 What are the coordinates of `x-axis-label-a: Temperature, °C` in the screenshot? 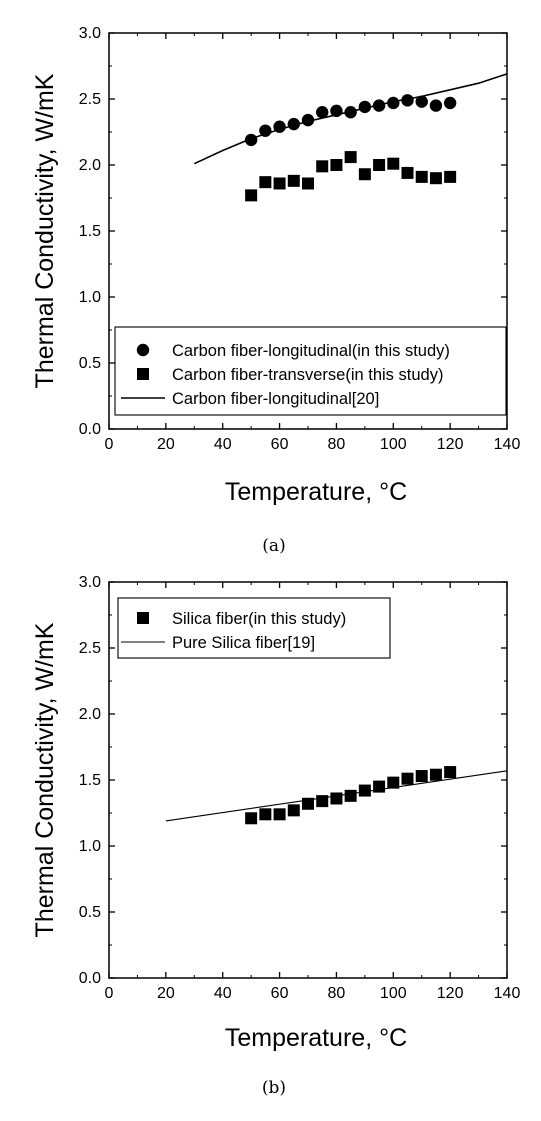 It's located at (316, 492).